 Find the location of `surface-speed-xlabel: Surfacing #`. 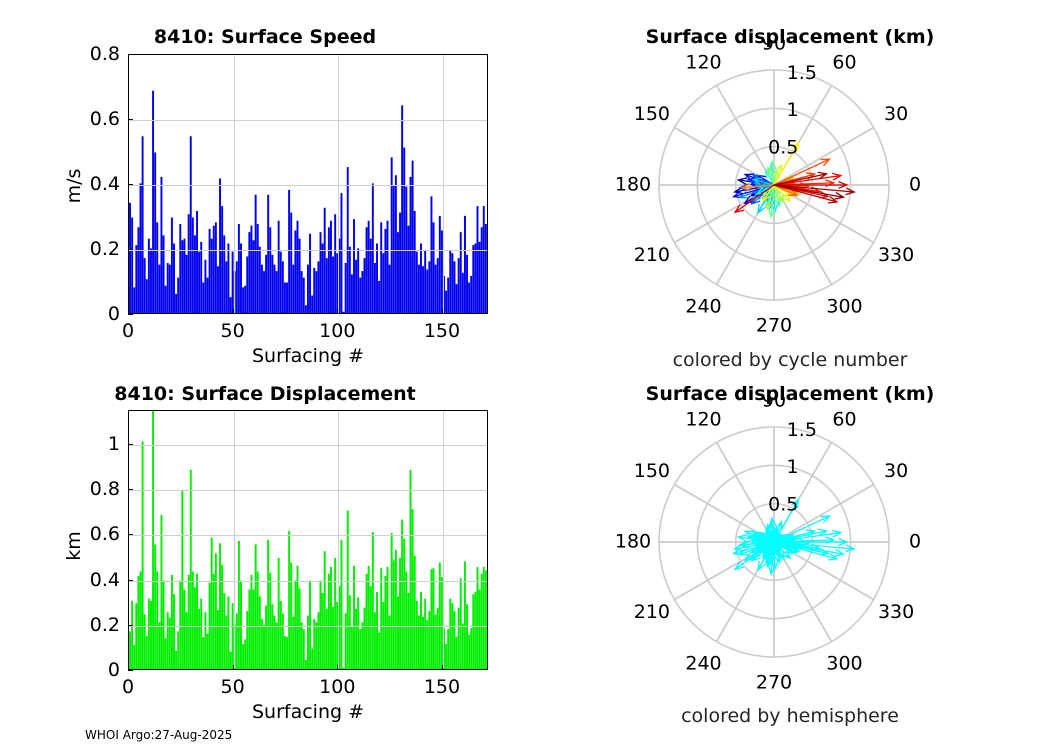

surface-speed-xlabel: Surfacing # is located at coordinates (308, 356).